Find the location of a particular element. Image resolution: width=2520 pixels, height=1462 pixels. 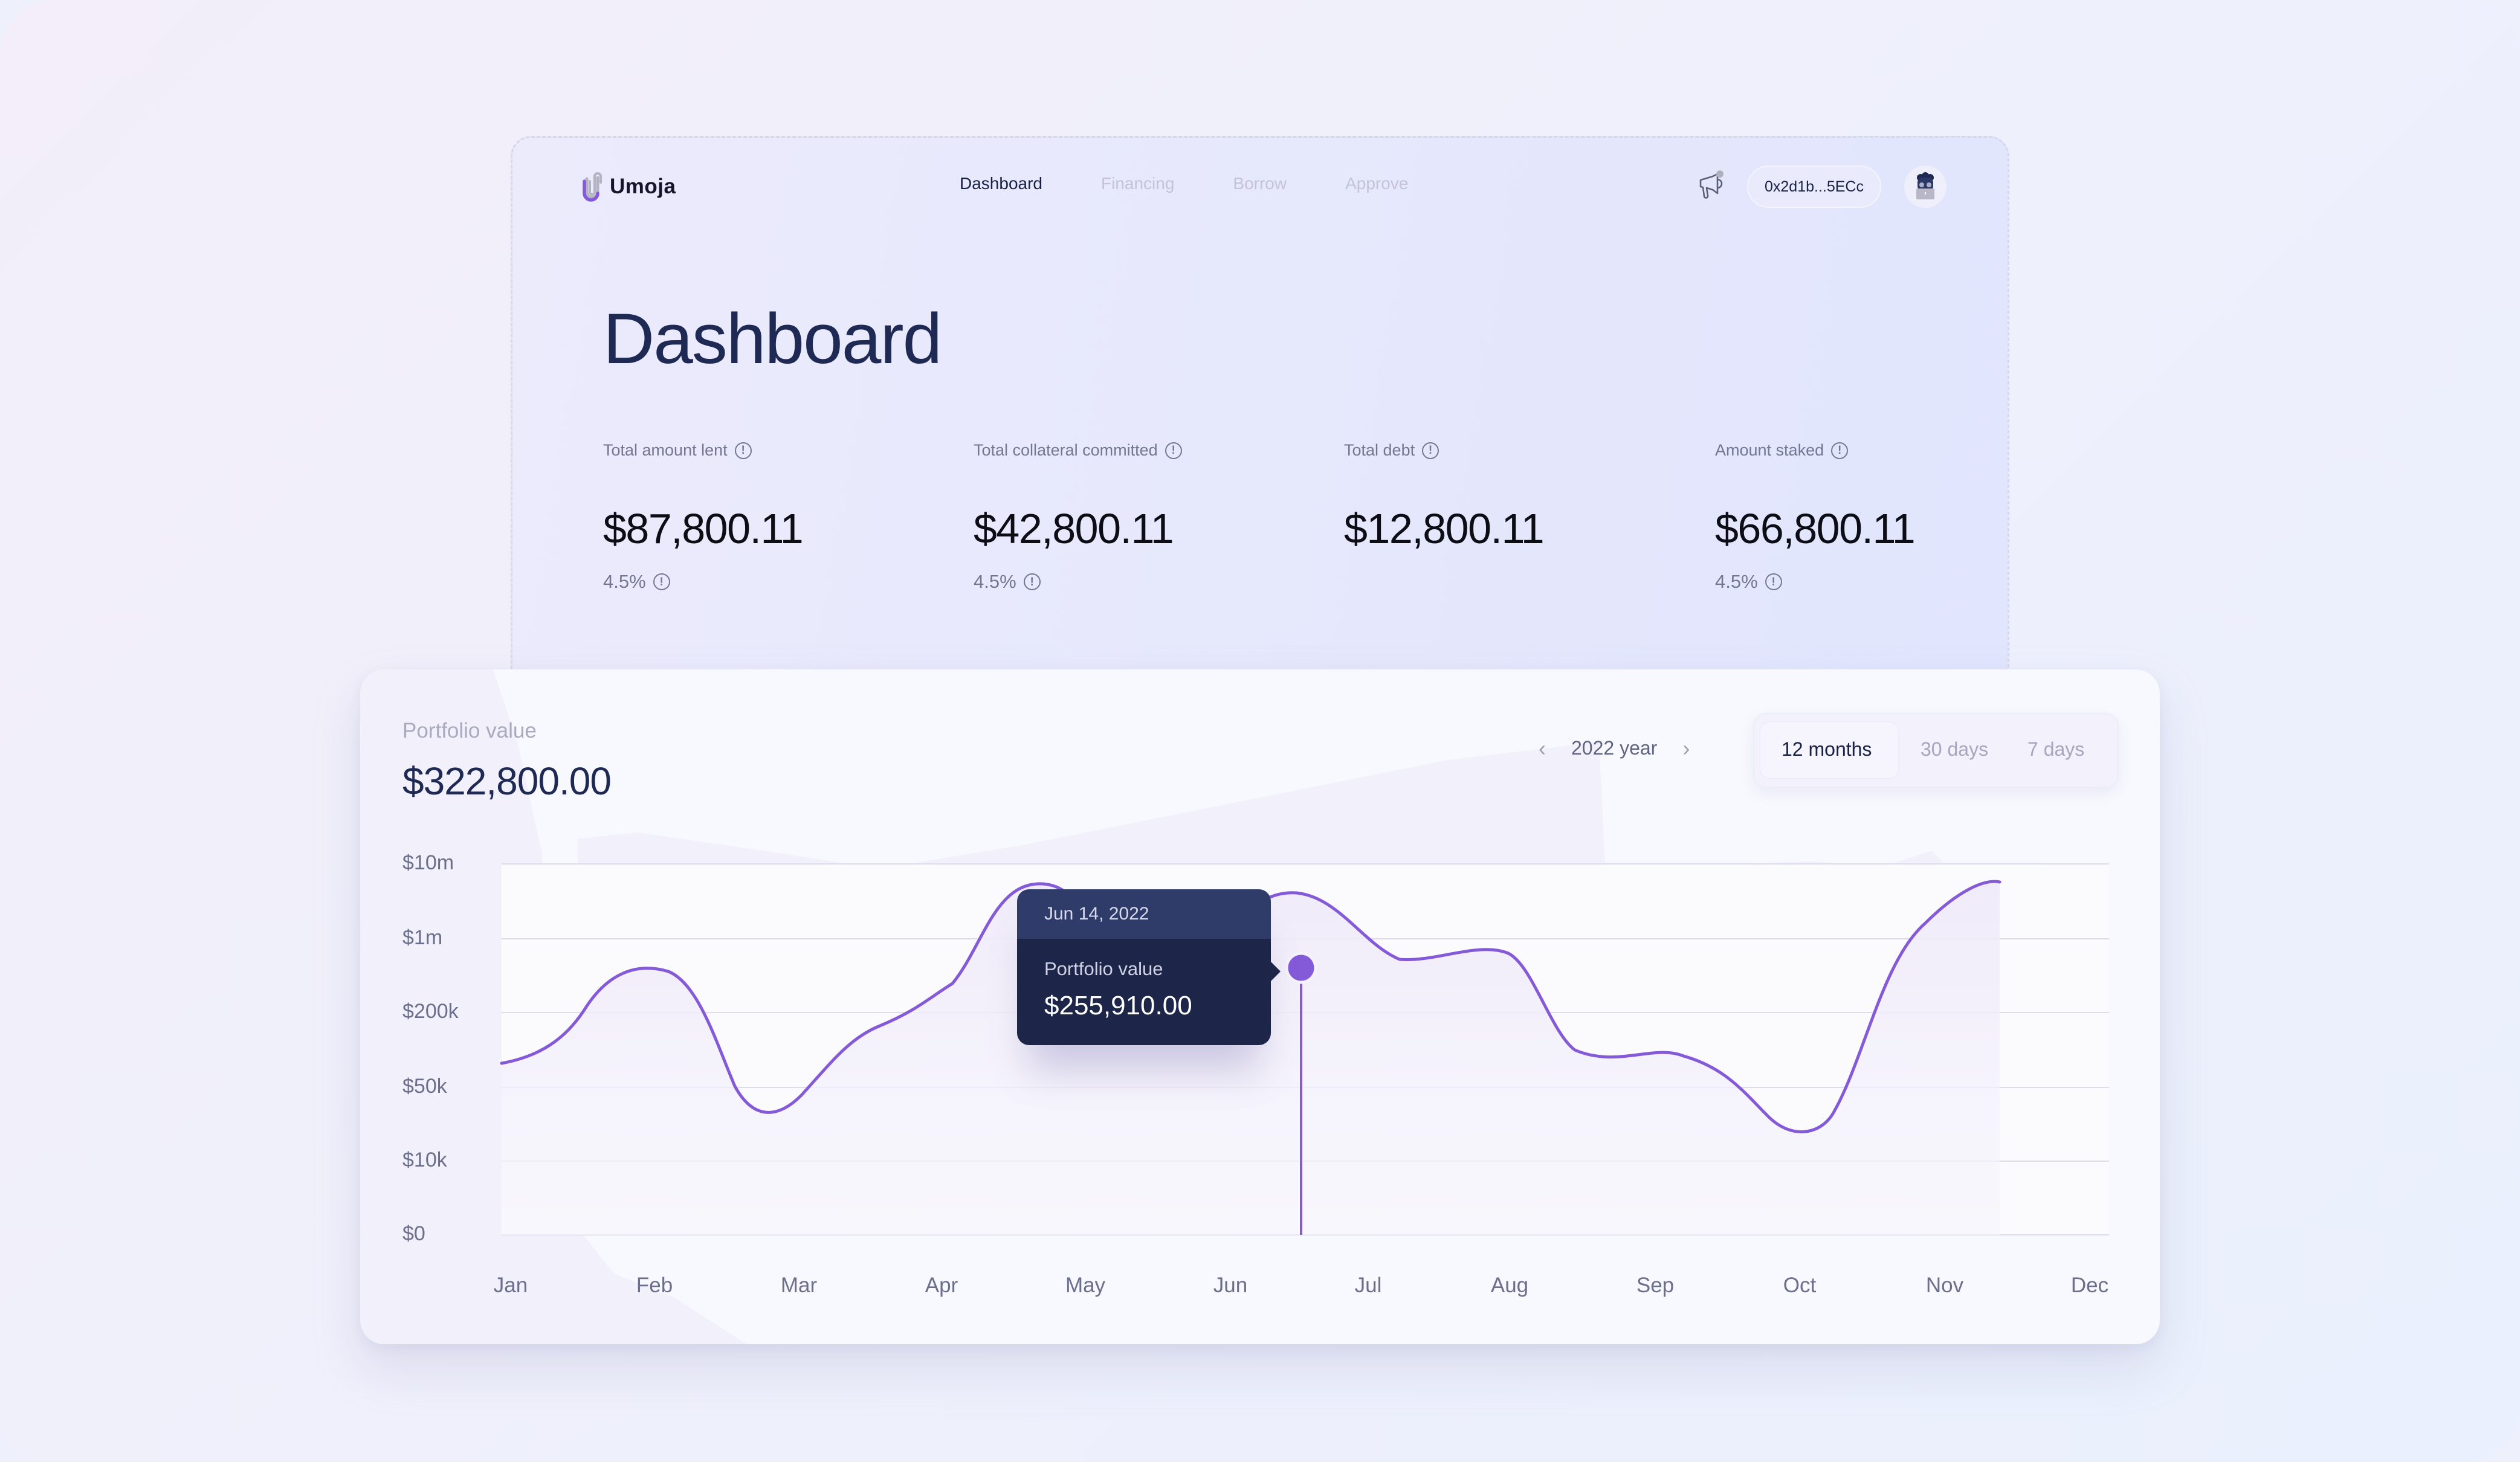

brand-name: Umoja is located at coordinates (643, 186).